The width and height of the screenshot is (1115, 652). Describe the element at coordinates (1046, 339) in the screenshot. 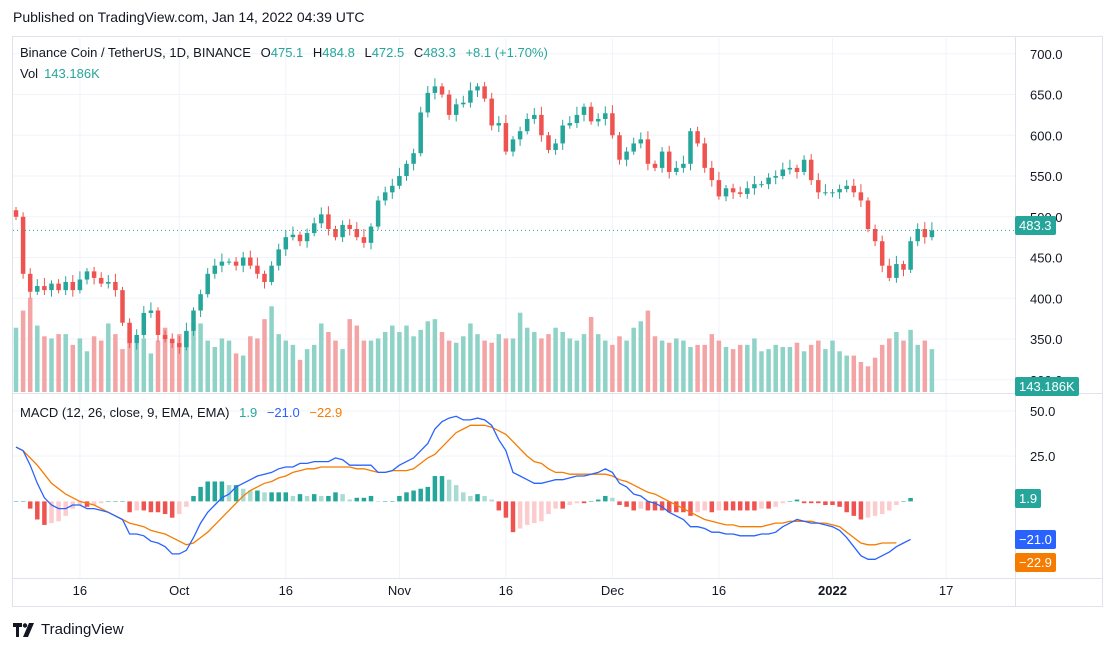

I see `price-tick-label: 350.0` at that location.